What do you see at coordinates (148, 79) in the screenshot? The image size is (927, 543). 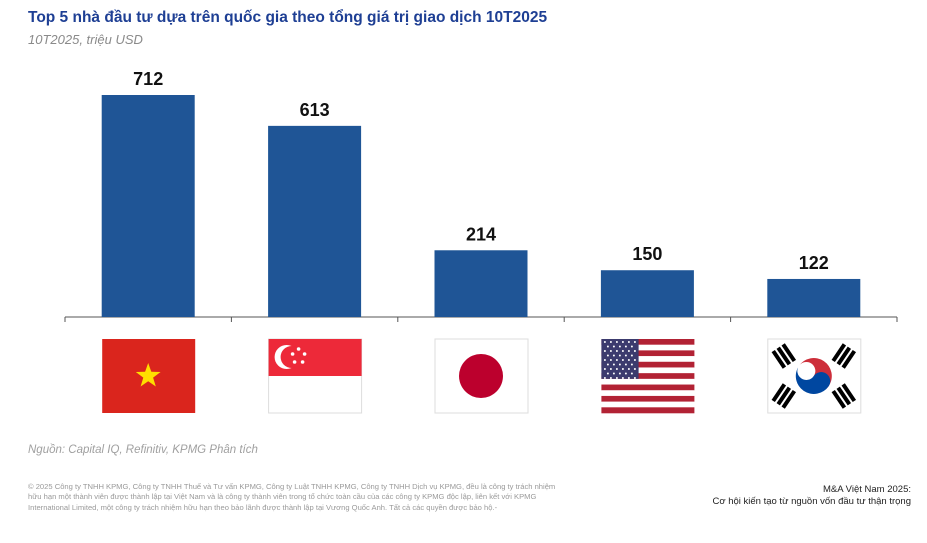 I see `data-label: 712` at bounding box center [148, 79].